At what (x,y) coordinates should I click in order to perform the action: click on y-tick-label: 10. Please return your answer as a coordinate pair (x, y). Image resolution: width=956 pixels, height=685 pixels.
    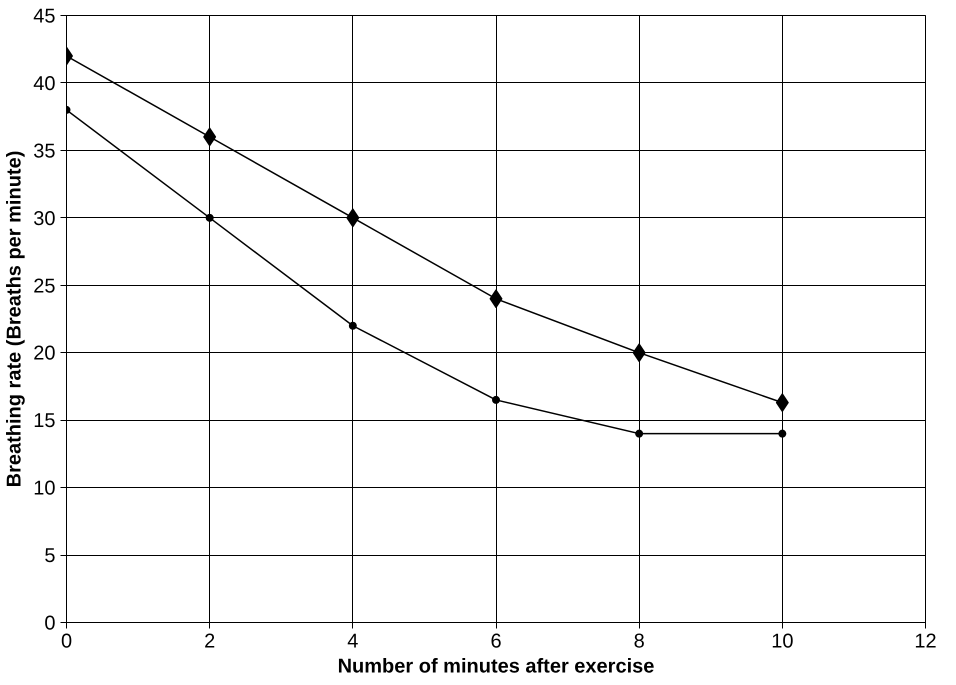
    Looking at the image, I should click on (44, 489).